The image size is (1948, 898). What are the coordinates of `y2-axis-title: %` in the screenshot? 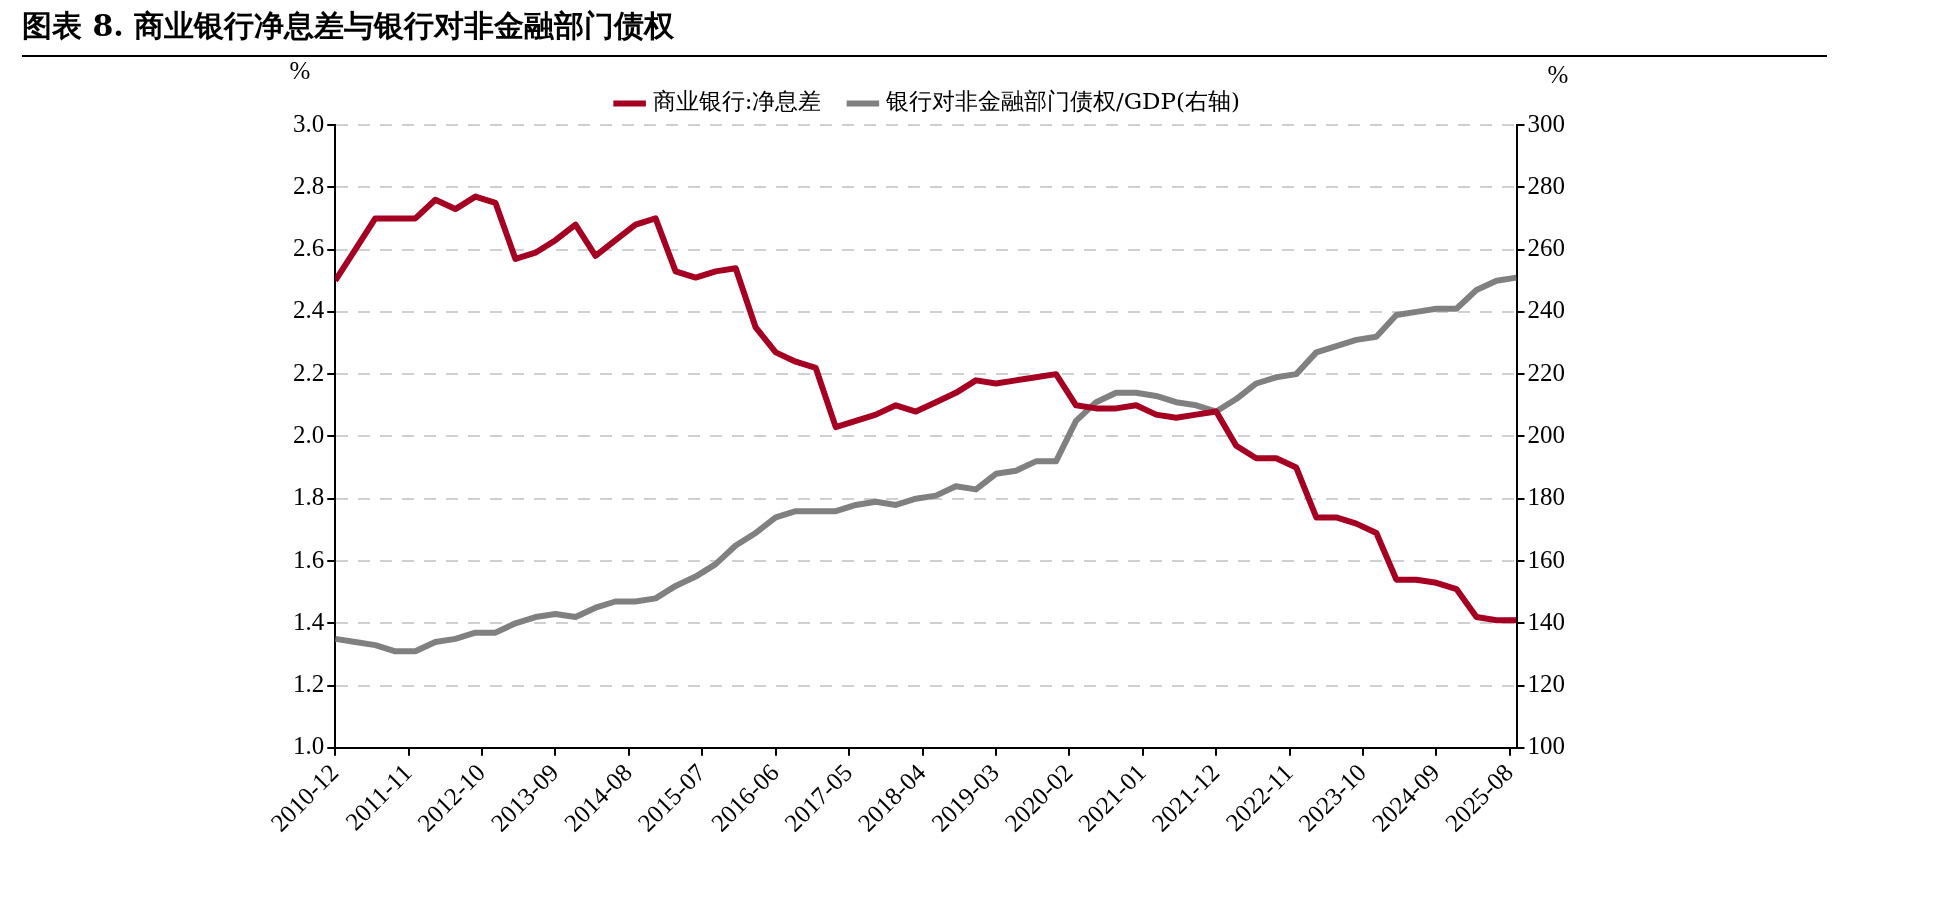 It's located at (1558, 75).